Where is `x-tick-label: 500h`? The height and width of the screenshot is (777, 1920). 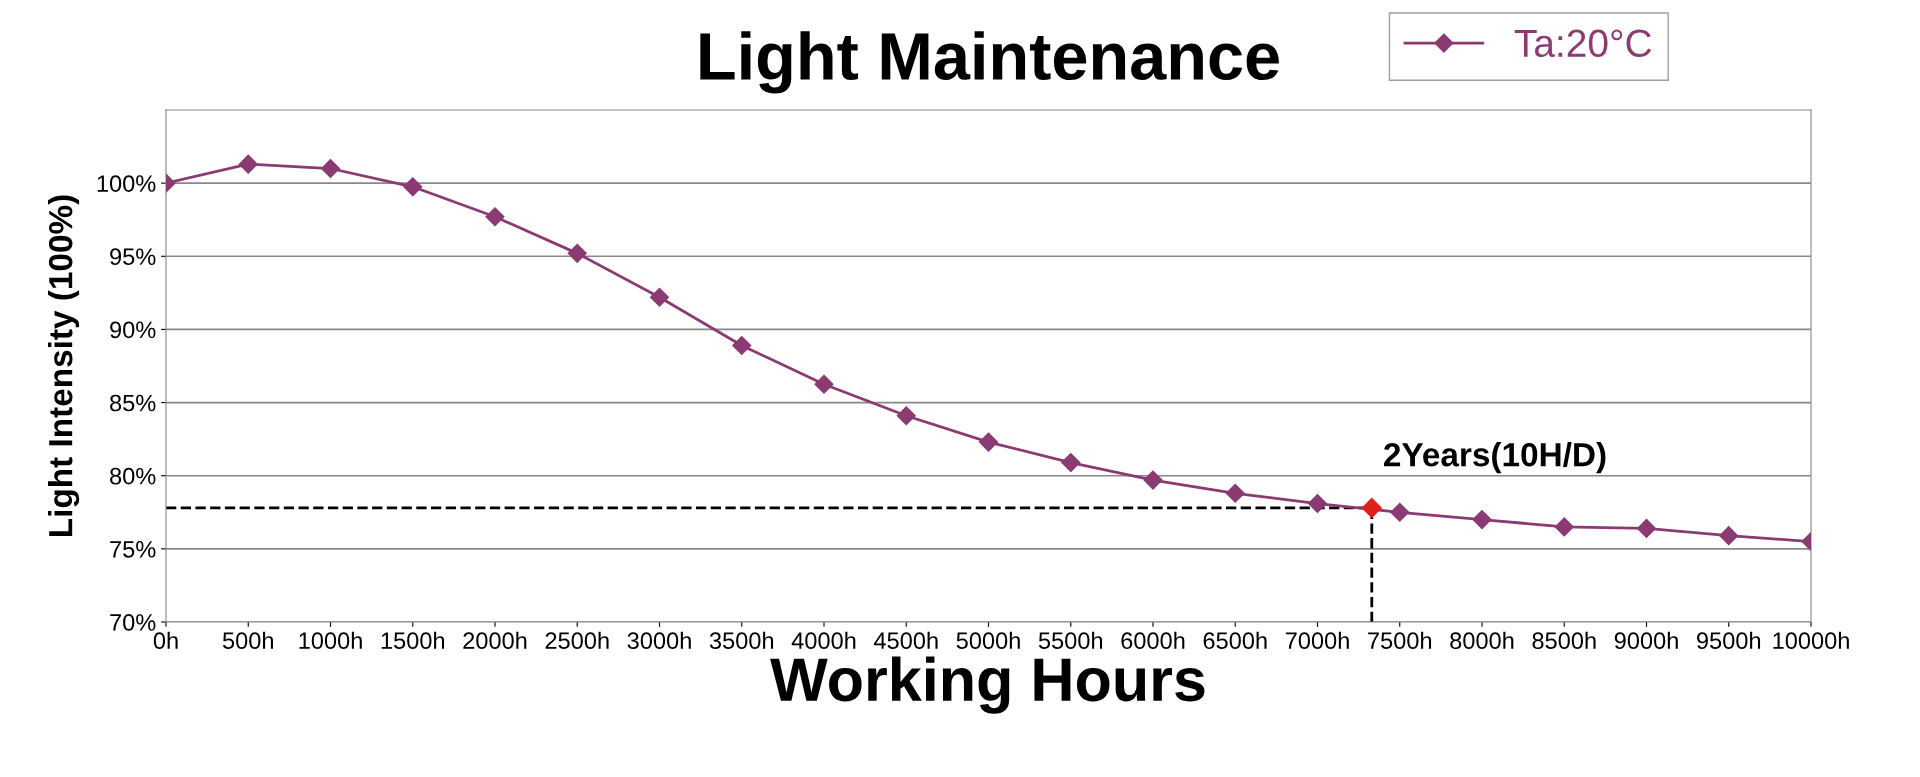
x-tick-label: 500h is located at coordinates (247, 640).